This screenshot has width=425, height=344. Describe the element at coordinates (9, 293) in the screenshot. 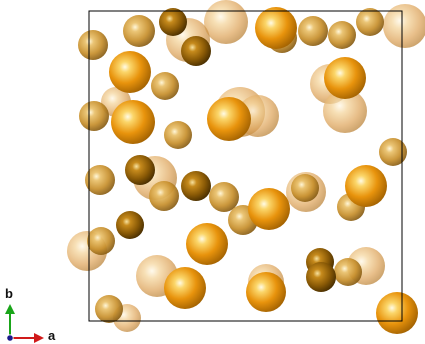

I see `b-axis-label: b` at that location.